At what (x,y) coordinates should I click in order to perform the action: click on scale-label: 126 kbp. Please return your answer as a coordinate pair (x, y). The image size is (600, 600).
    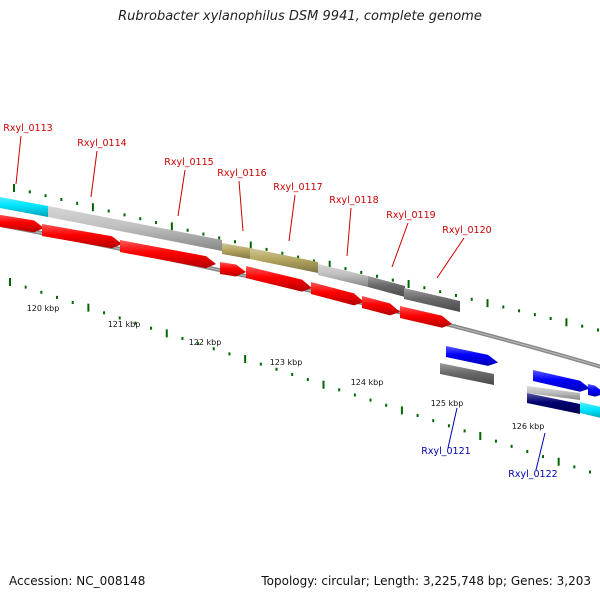
    Looking at the image, I should click on (528, 426).